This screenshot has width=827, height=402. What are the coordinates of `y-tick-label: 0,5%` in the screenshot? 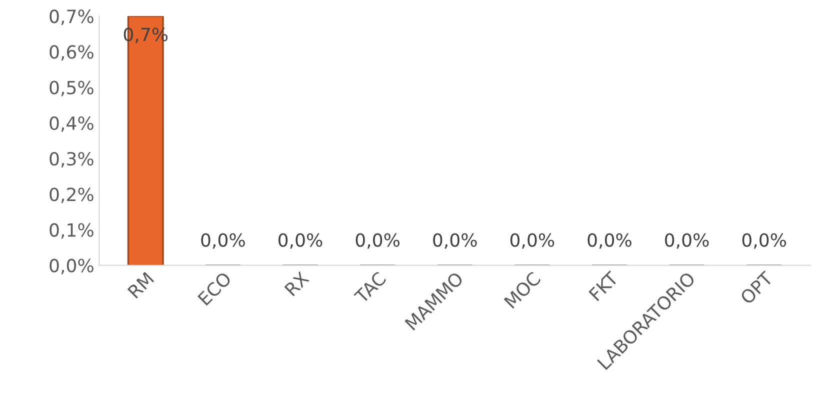 It's located at (72, 88).